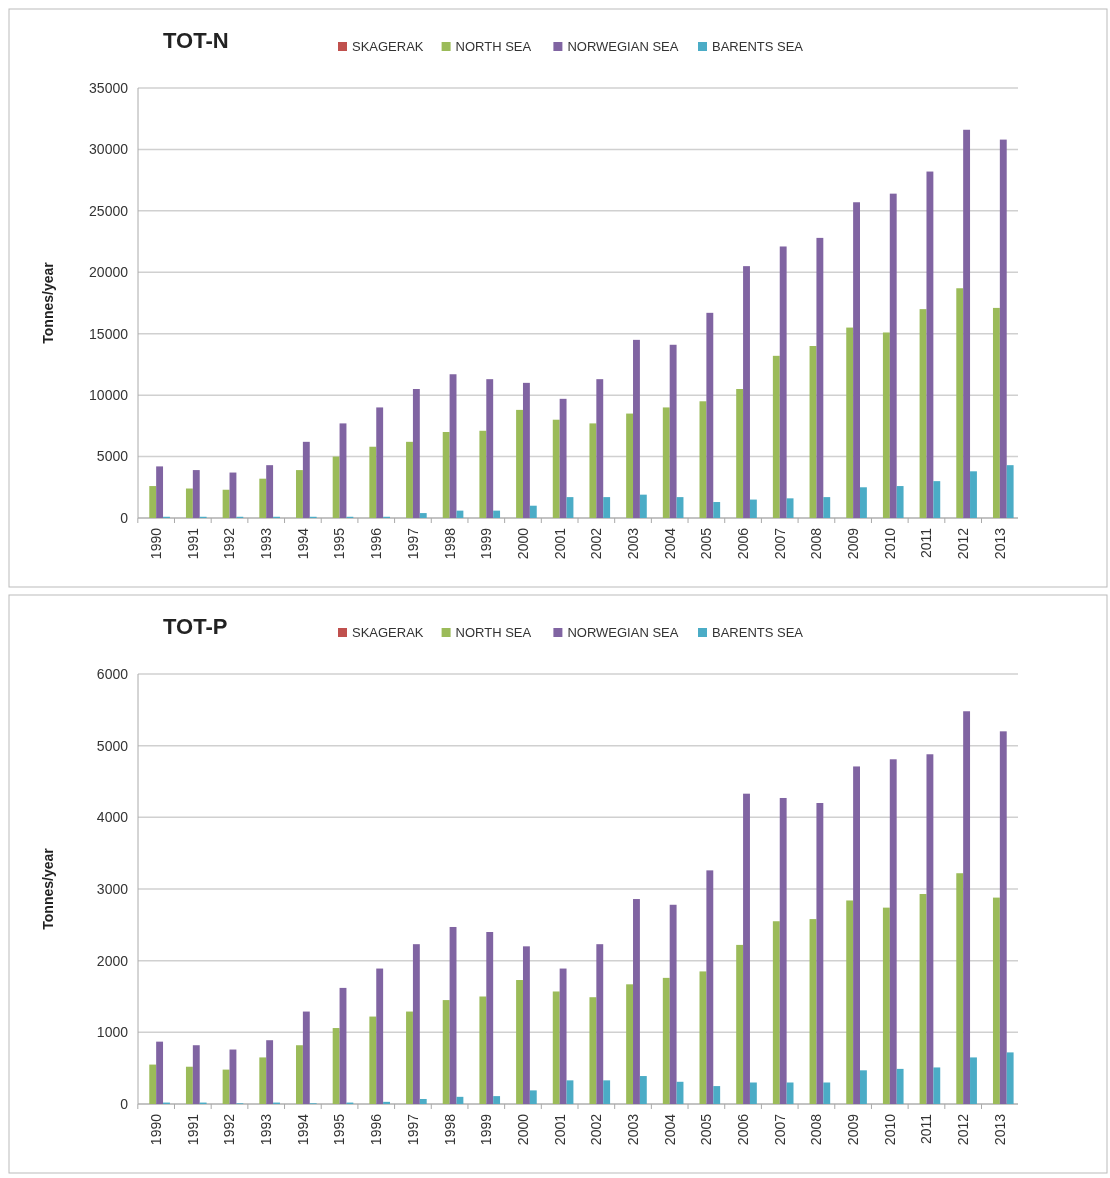  What do you see at coordinates (412, 543) in the screenshot?
I see `x-tick-label: 1997` at bounding box center [412, 543].